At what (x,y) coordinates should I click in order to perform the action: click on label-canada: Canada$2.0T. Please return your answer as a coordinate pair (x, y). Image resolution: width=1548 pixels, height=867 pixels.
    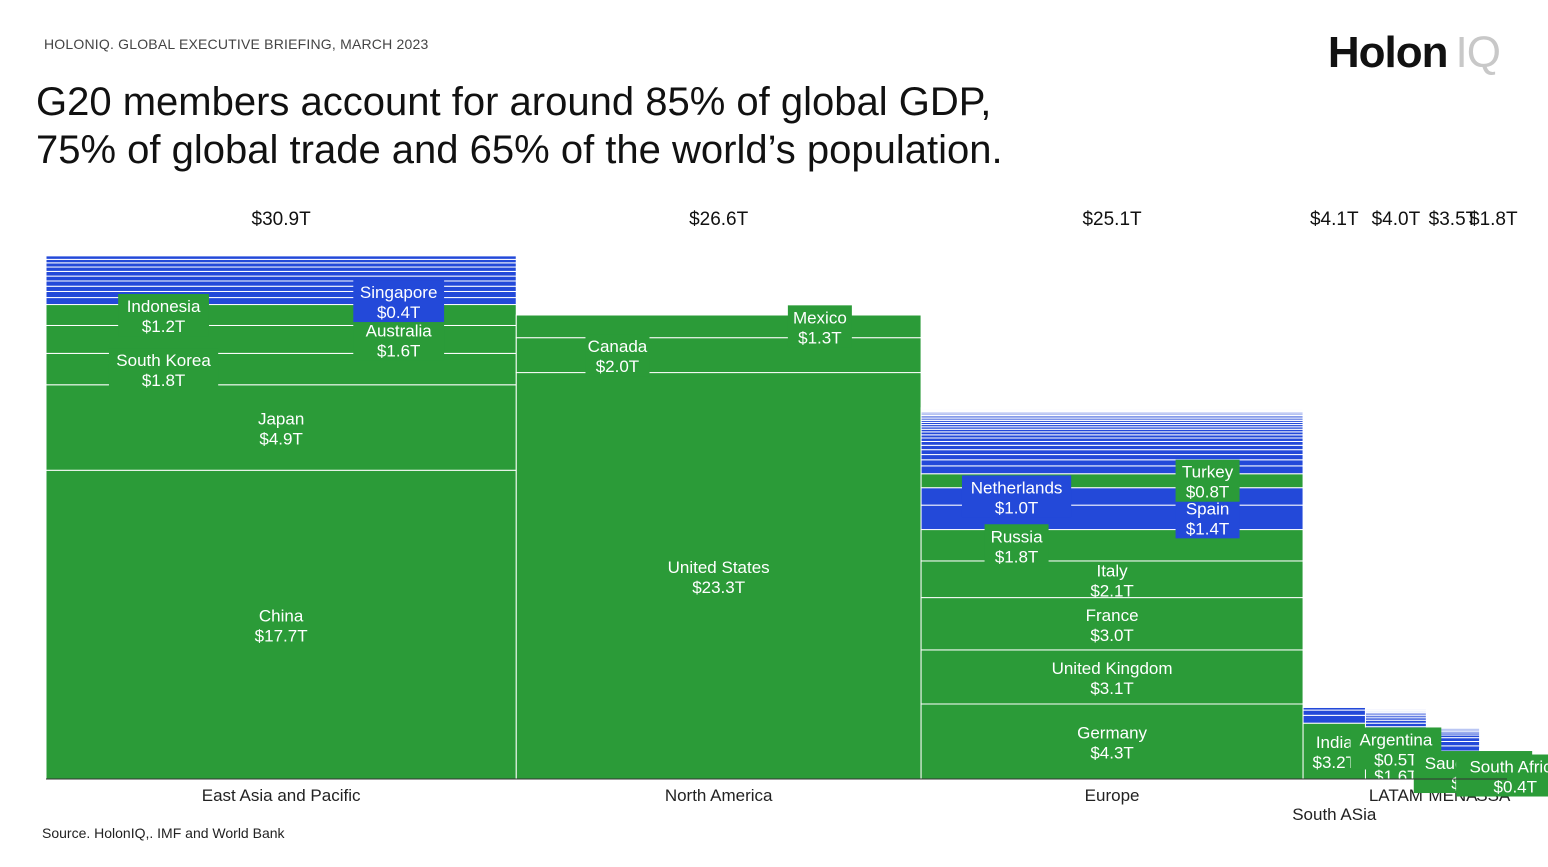
    Looking at the image, I should click on (617, 355).